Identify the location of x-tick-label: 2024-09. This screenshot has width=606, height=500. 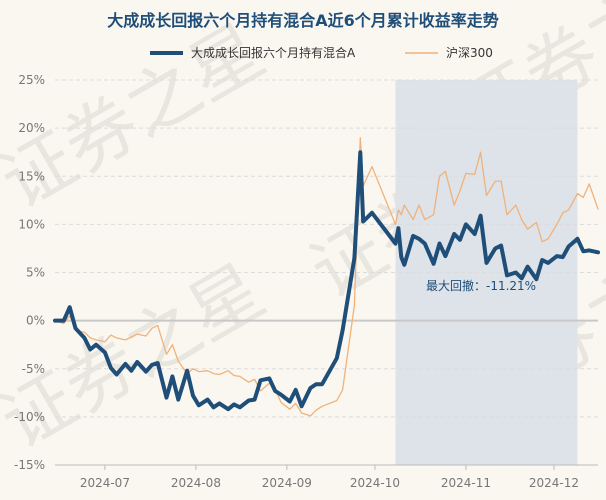
(287, 483).